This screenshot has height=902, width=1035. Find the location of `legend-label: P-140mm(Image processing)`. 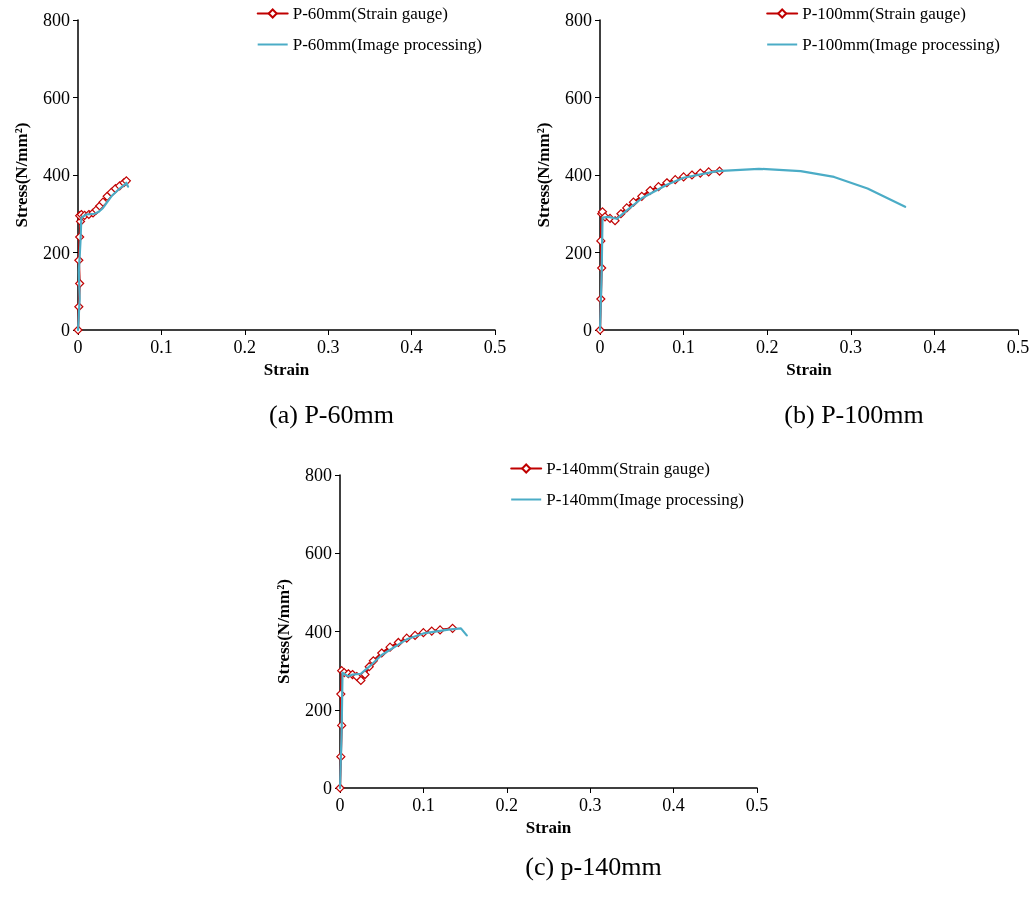

legend-label: P-140mm(Image processing) is located at coordinates (645, 499).